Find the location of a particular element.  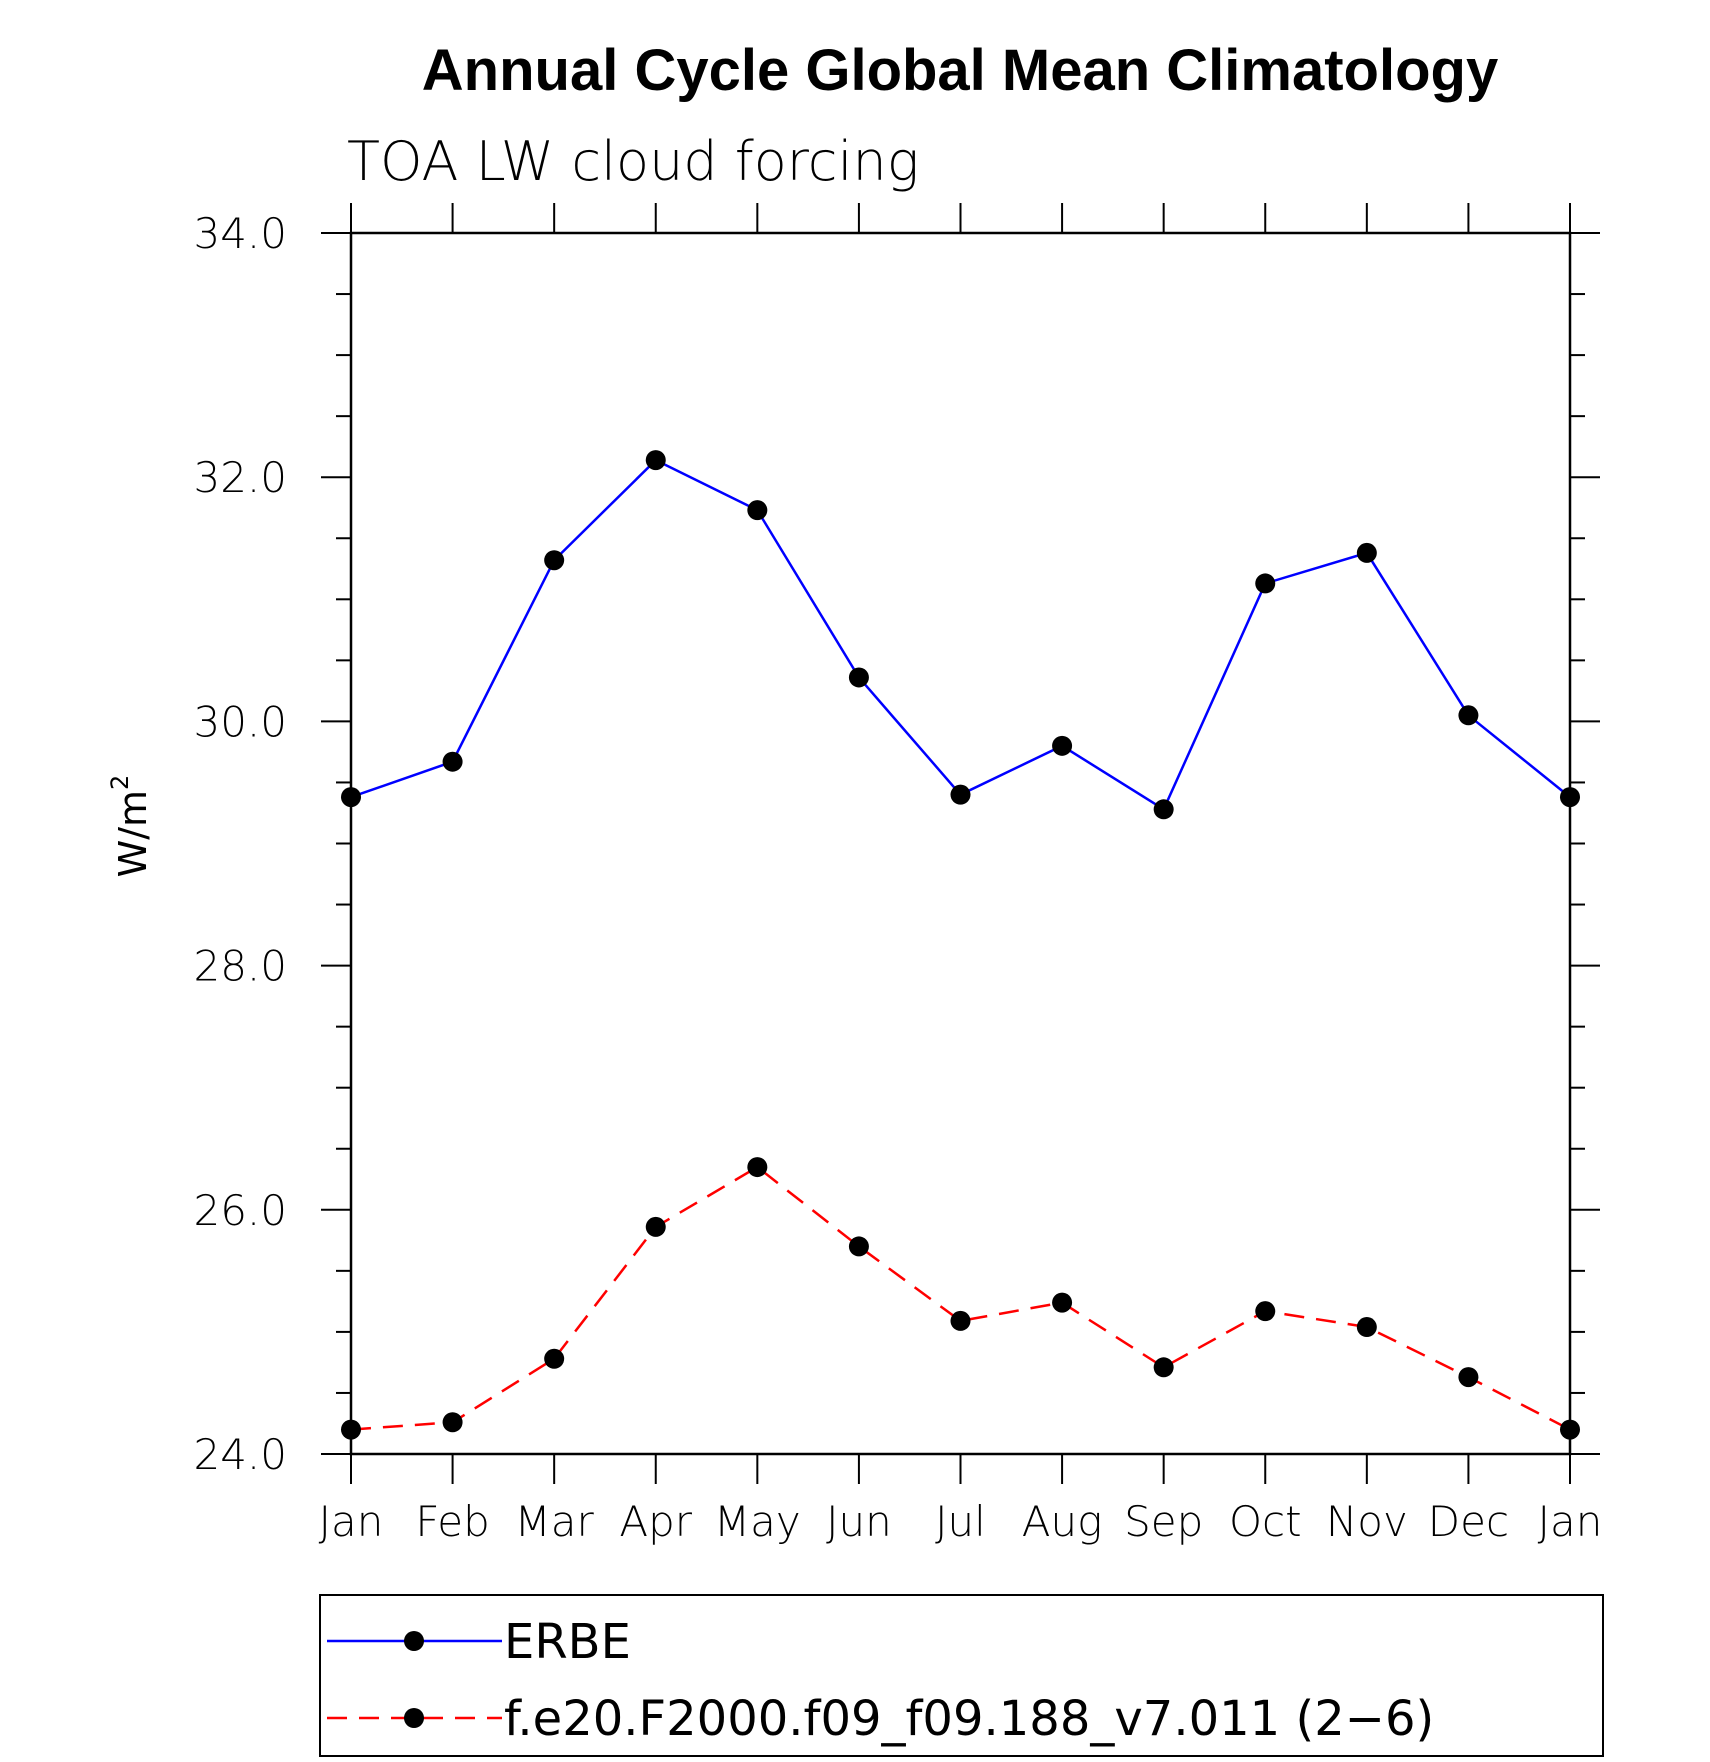

chart-title: Annual Cycle Global Mean Climatology is located at coordinates (960, 70).